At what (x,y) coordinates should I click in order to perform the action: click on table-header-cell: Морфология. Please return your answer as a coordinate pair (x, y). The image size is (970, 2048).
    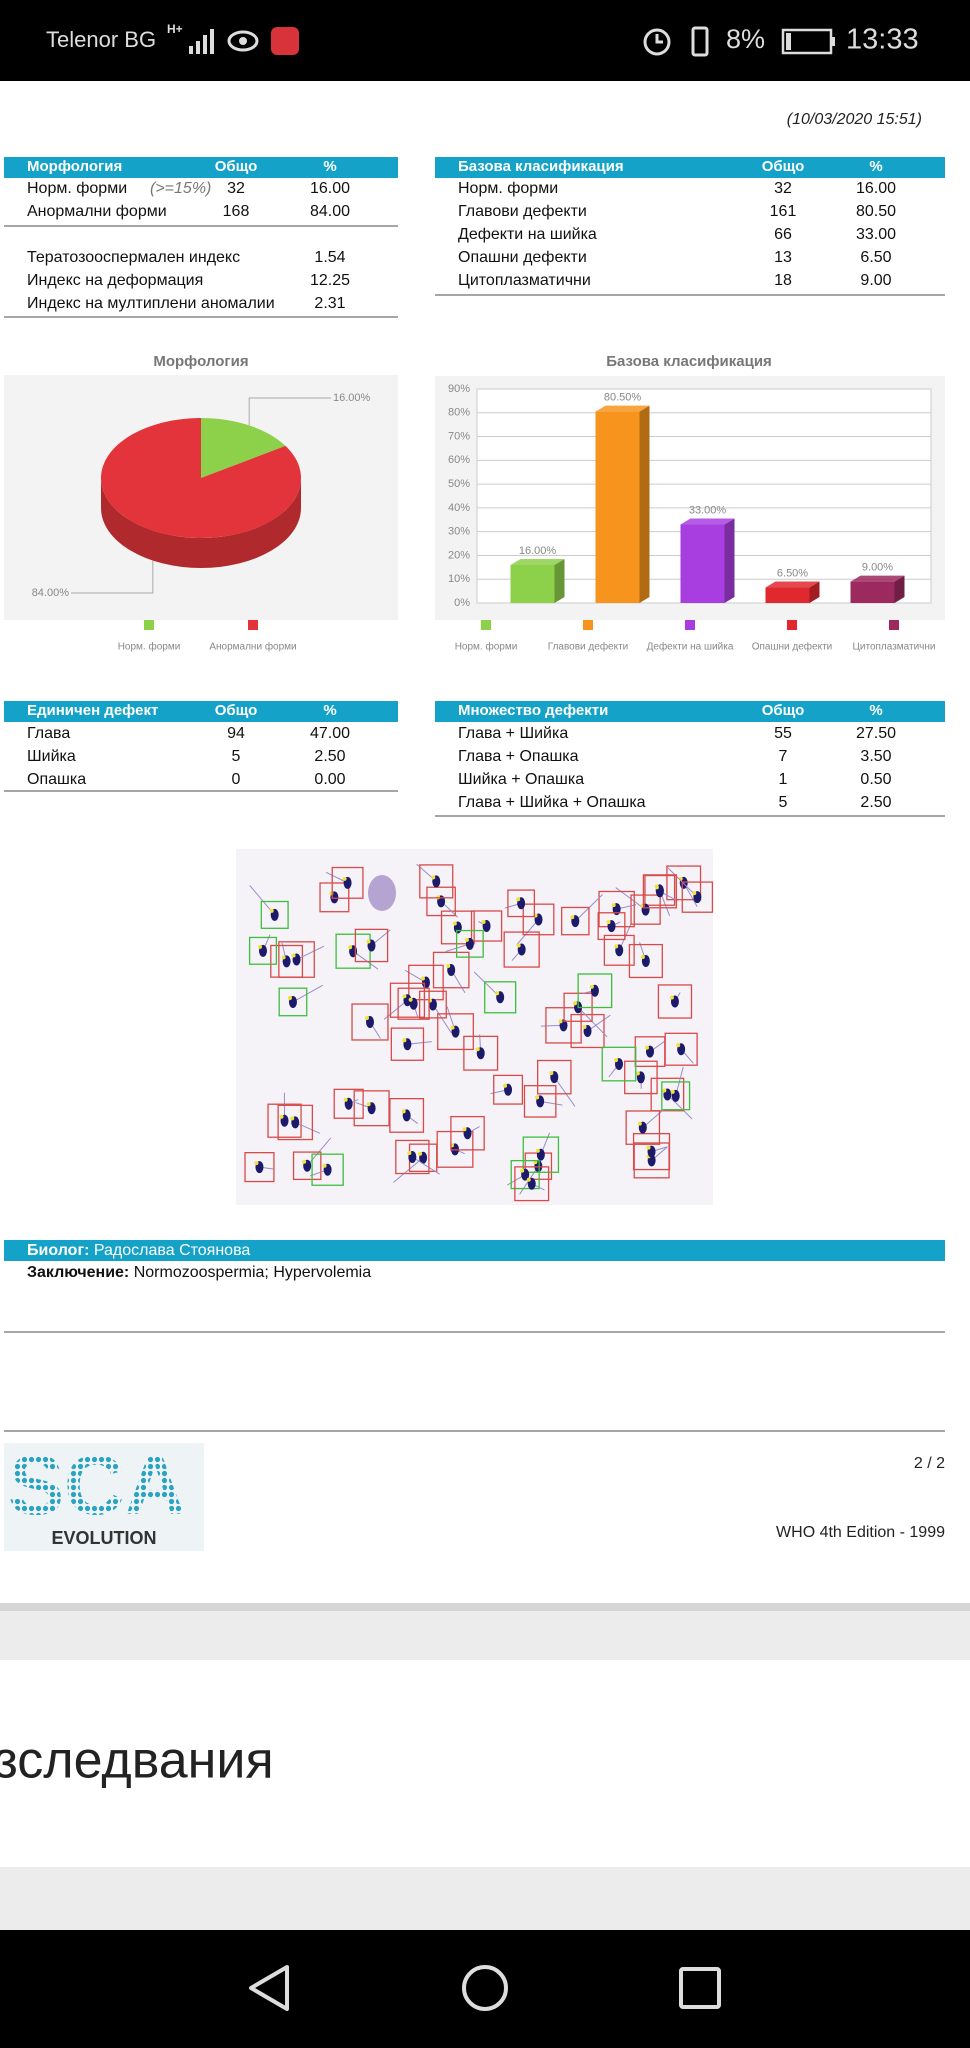
    Looking at the image, I should click on (74, 166).